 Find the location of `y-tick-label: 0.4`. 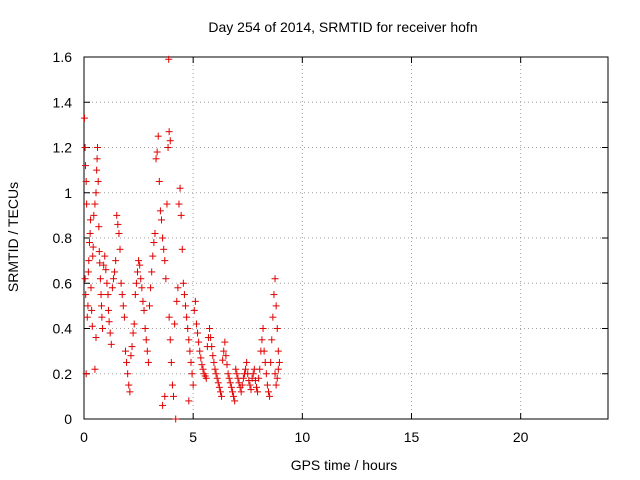

y-tick-label: 0.4 is located at coordinates (63, 329).